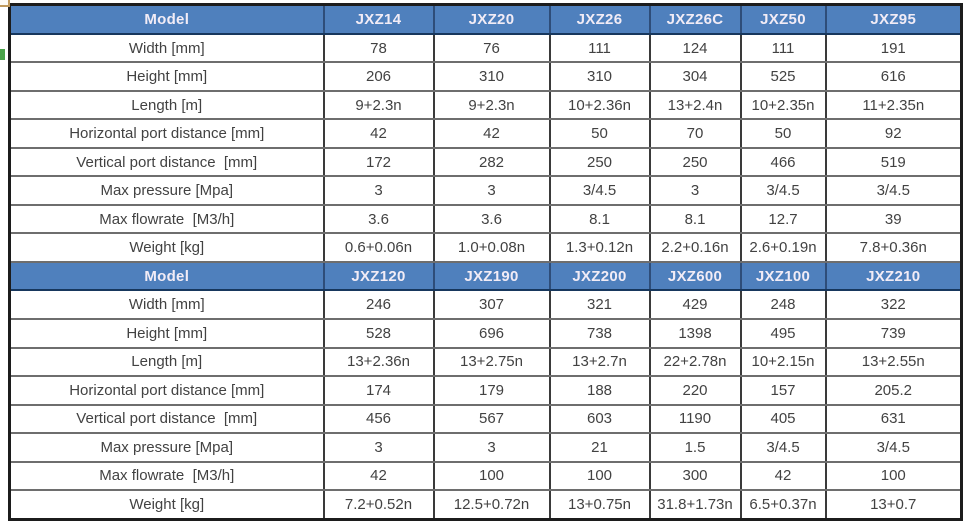 This screenshot has height=528, width=975. What do you see at coordinates (783, 19) in the screenshot?
I see `model-name-header: JXZ50` at bounding box center [783, 19].